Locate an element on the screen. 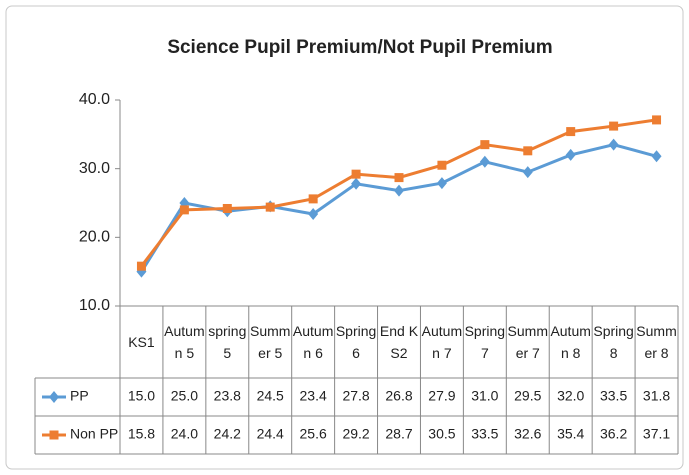 The width and height of the screenshot is (689, 475). table-value: 23.8 is located at coordinates (227, 396).